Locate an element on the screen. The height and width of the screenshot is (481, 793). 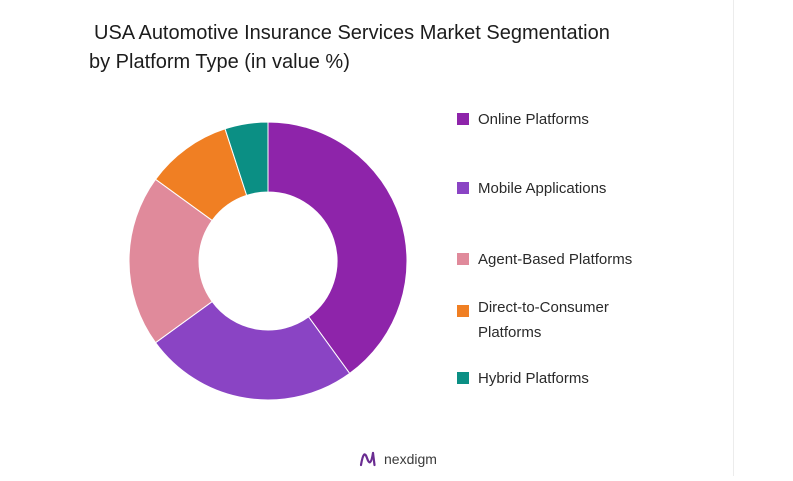
legend-swatch-online-platforms is located at coordinates (463, 119).